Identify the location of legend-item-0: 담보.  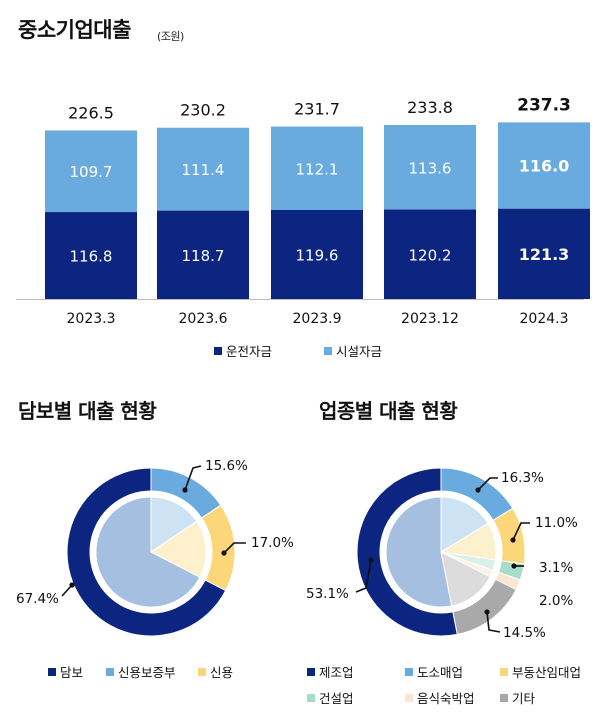
(65, 671).